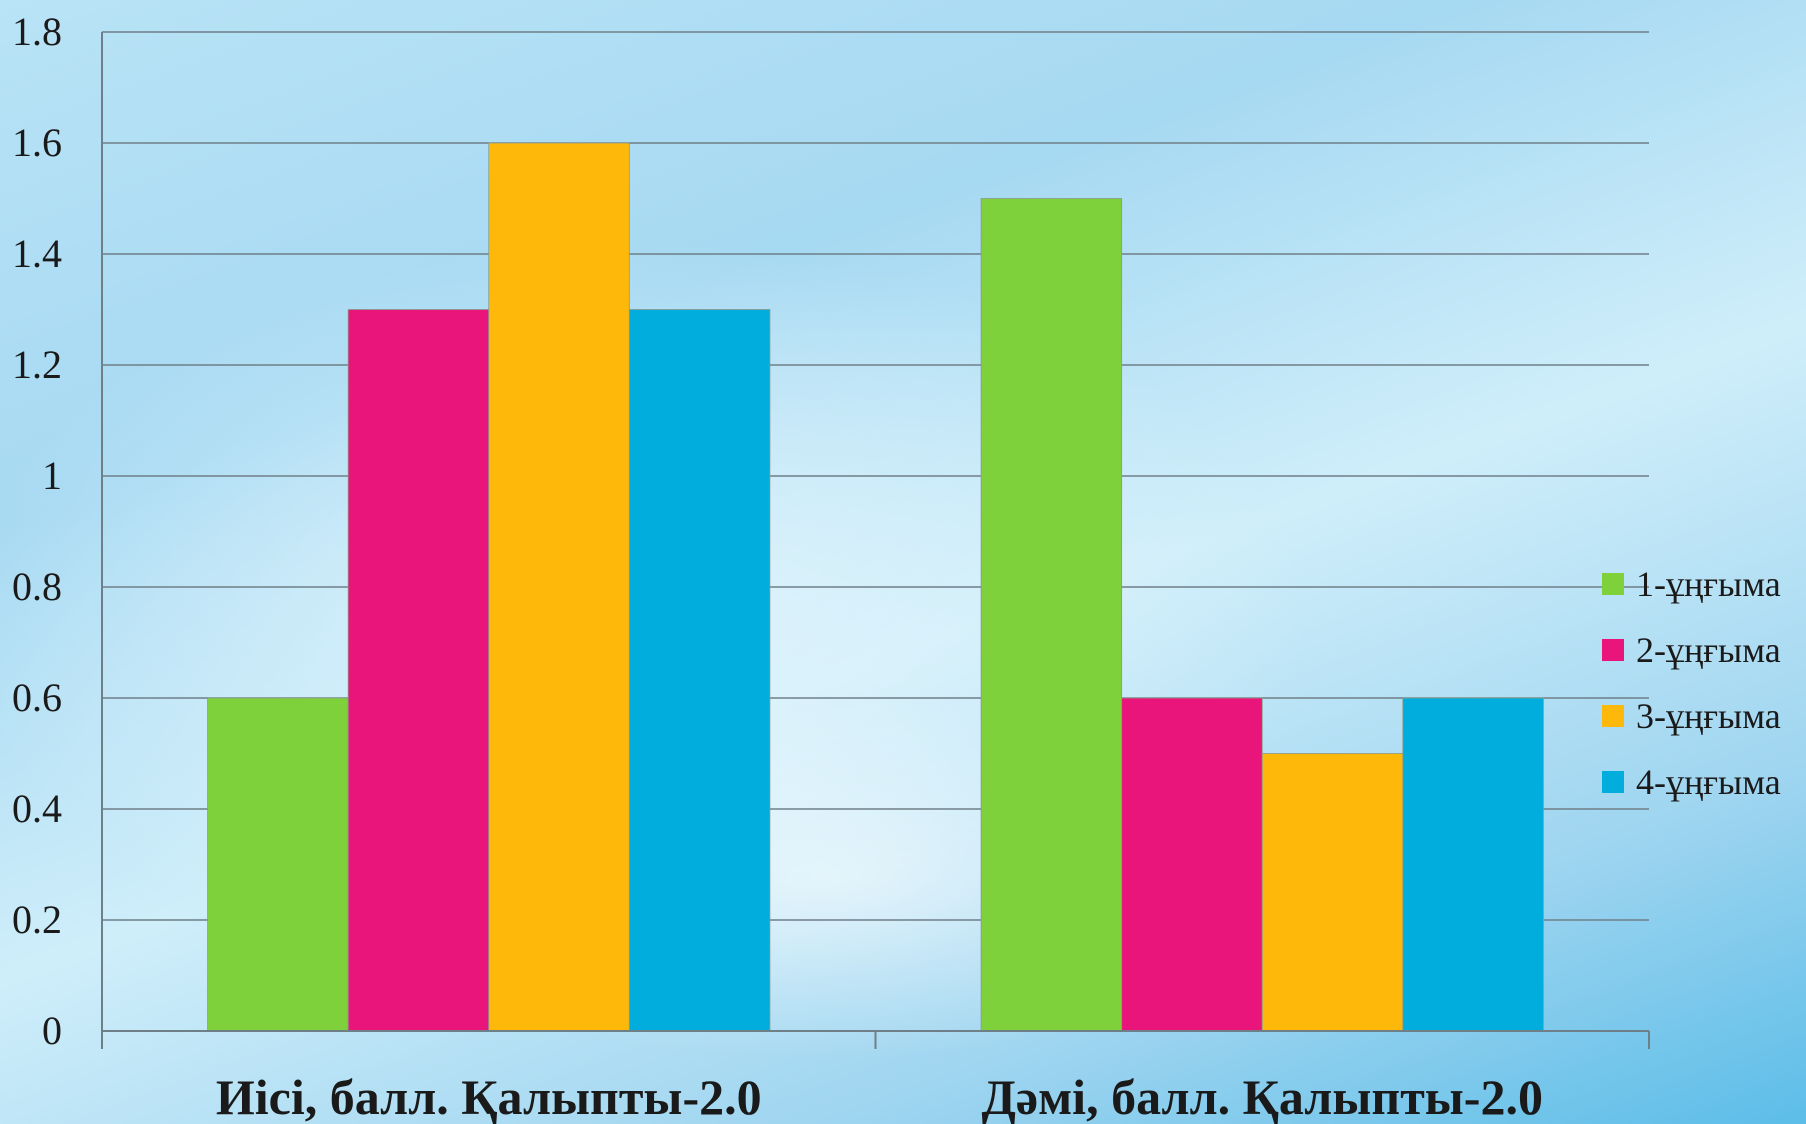 This screenshot has height=1124, width=1806. Describe the element at coordinates (1262, 1096) in the screenshot. I see `x-category-label: Дәмі, балл. Қалыпты-2.0` at that location.